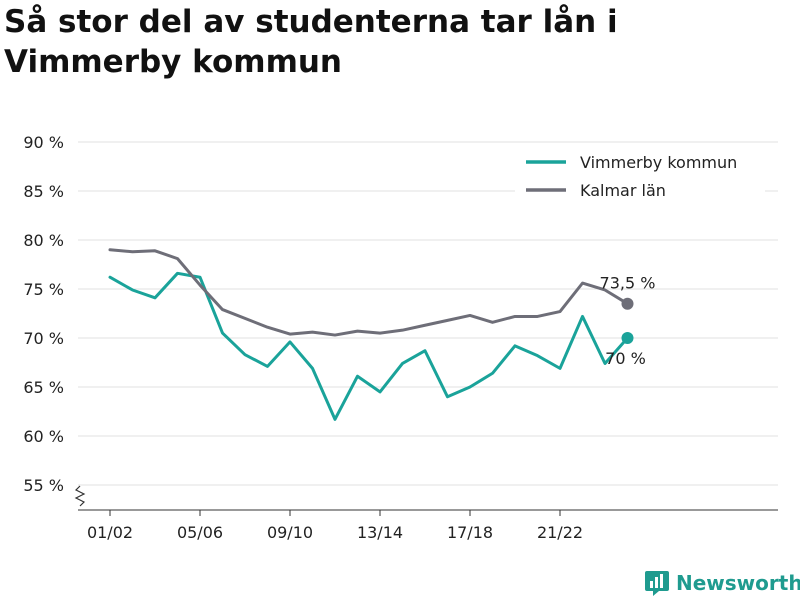 The width and height of the screenshot is (800, 600). I want to click on x-tick-label: 13/14, so click(380, 532).